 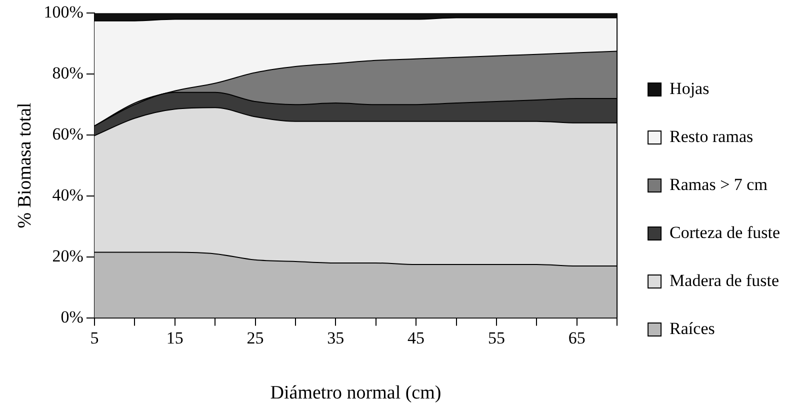 What do you see at coordinates (68, 194) in the screenshot?
I see `y-tick-label: 40%` at bounding box center [68, 194].